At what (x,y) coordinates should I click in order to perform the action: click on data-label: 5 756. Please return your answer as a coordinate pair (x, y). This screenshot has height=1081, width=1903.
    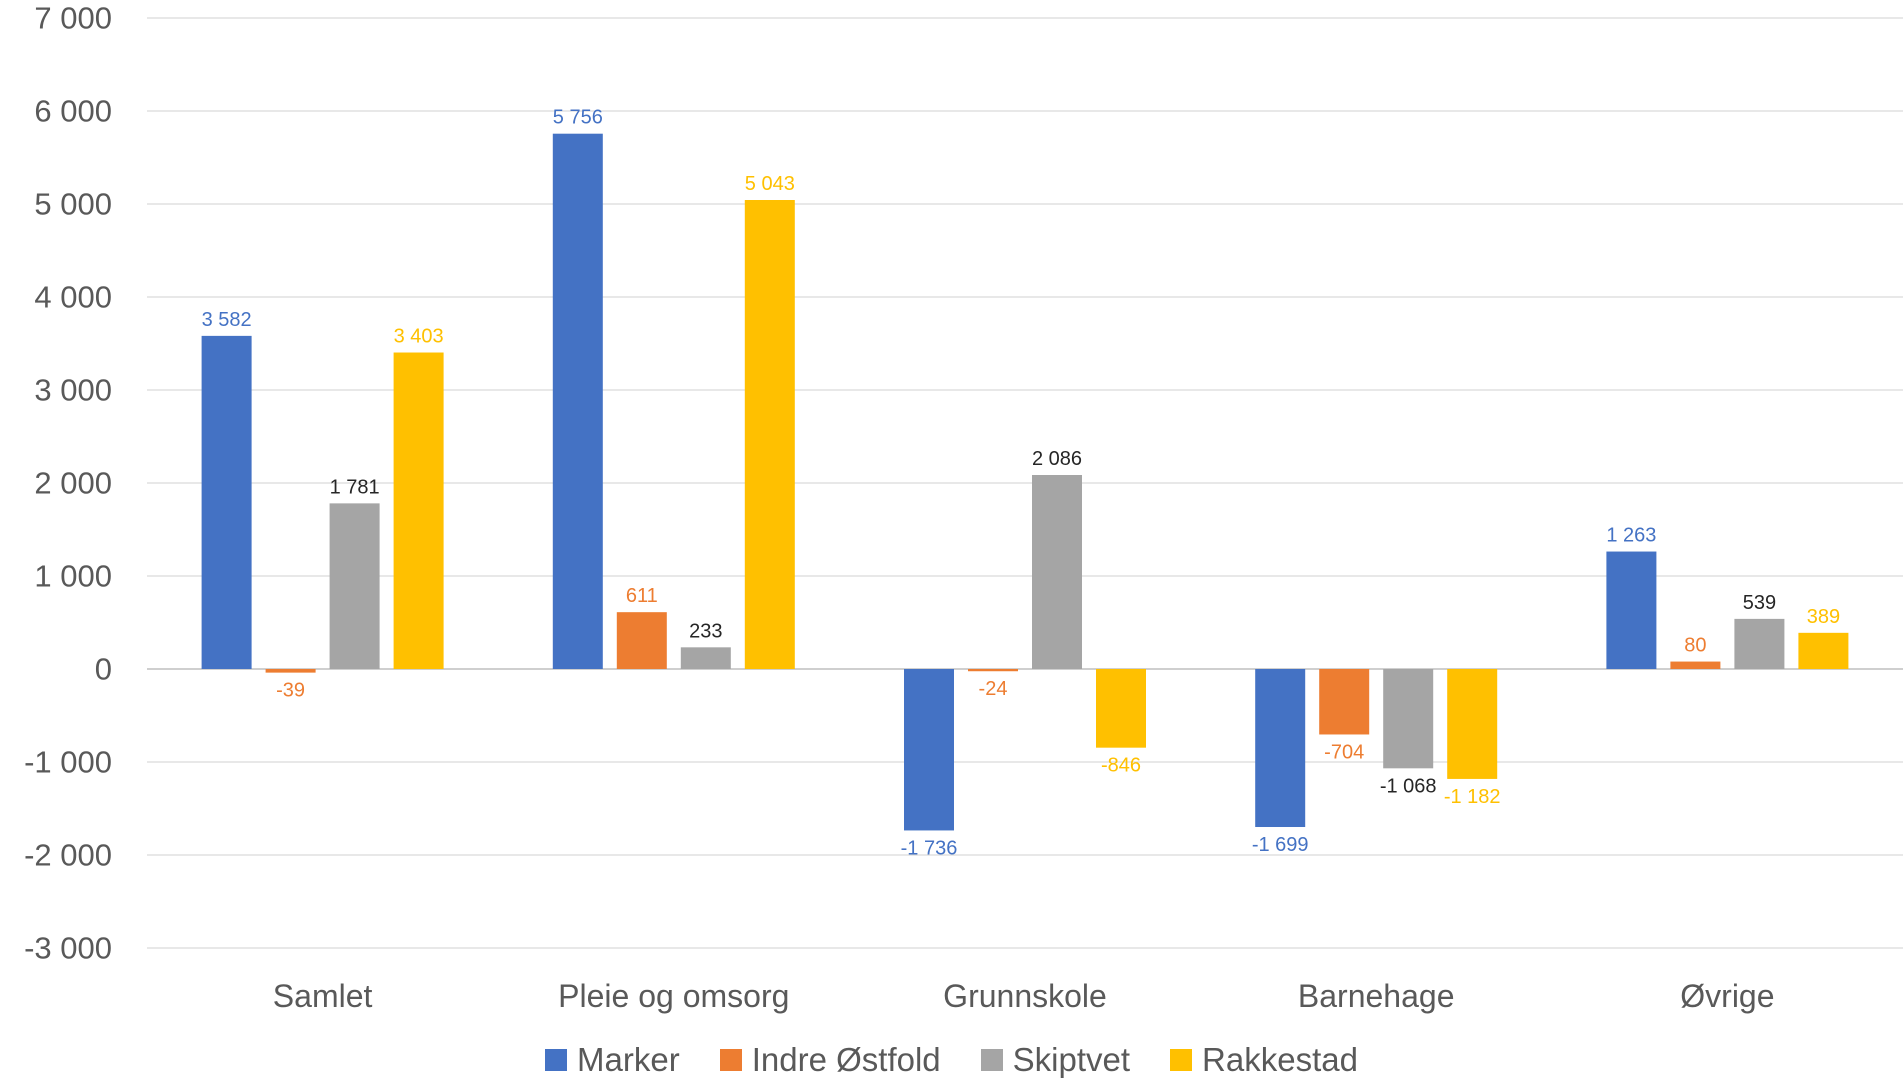
    Looking at the image, I should click on (578, 118).